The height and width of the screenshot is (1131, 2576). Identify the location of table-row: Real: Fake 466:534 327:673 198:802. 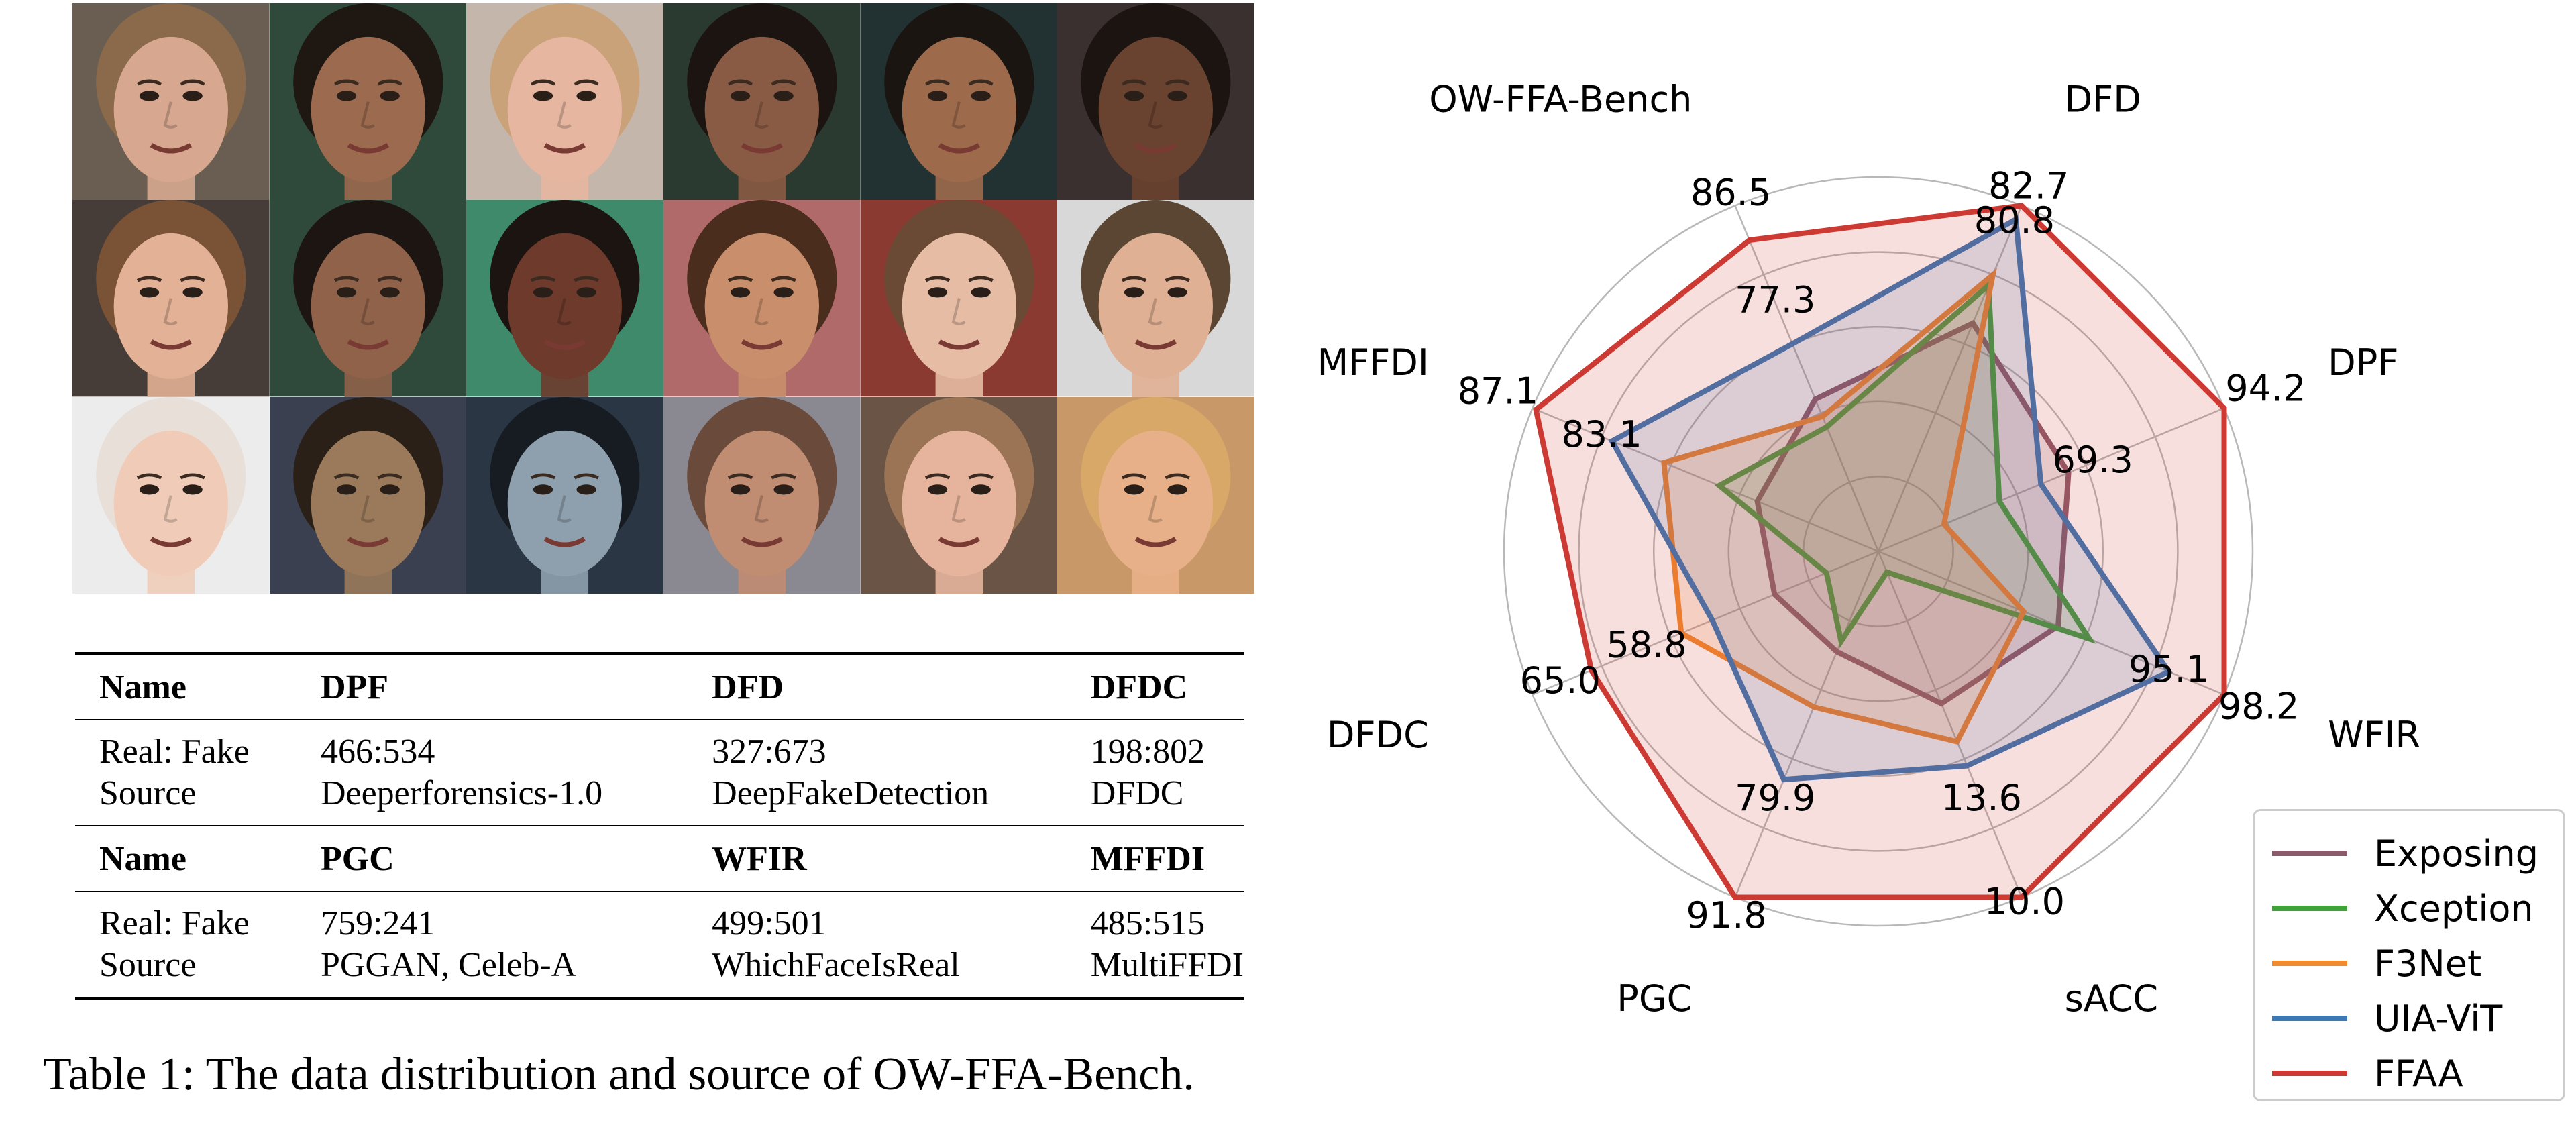
(659, 746).